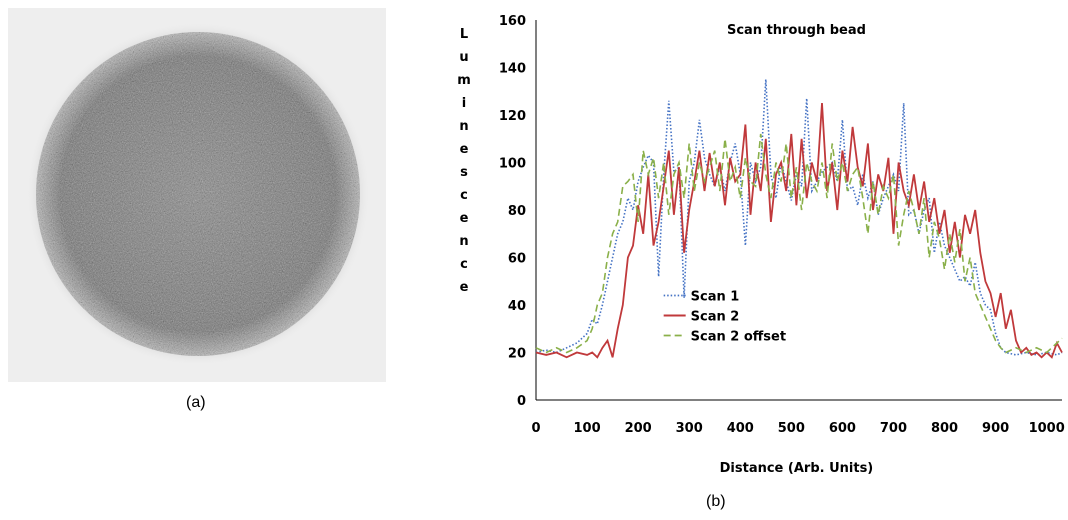  Describe the element at coordinates (842, 428) in the screenshot. I see `x-tick-label: 600` at that location.